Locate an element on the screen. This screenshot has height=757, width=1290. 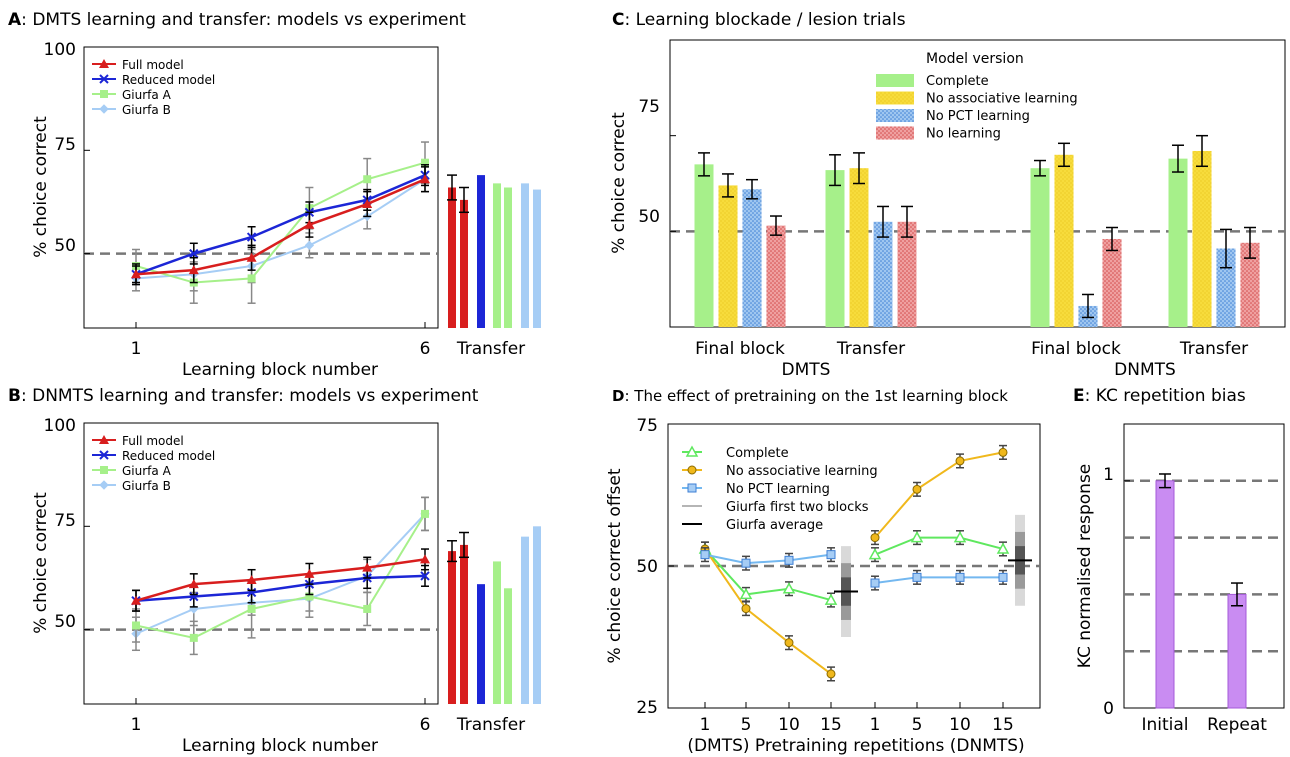
panel-d-ytick-50: 50 is located at coordinates (647, 567).